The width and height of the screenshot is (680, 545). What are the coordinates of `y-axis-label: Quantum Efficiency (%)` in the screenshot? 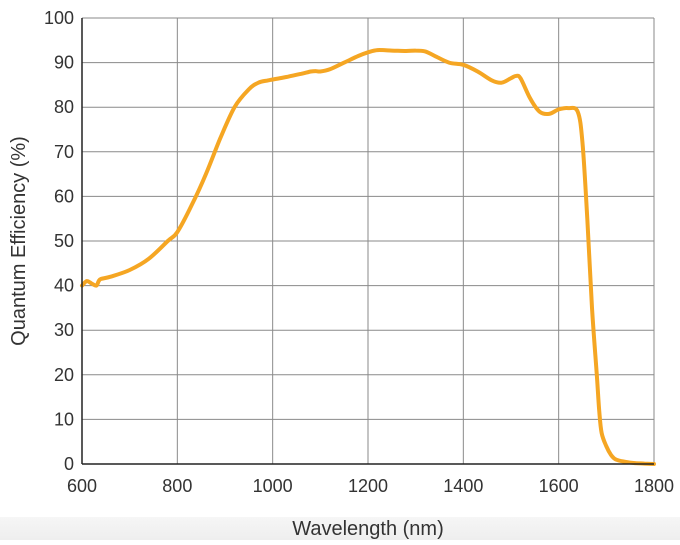 It's located at (19, 241).